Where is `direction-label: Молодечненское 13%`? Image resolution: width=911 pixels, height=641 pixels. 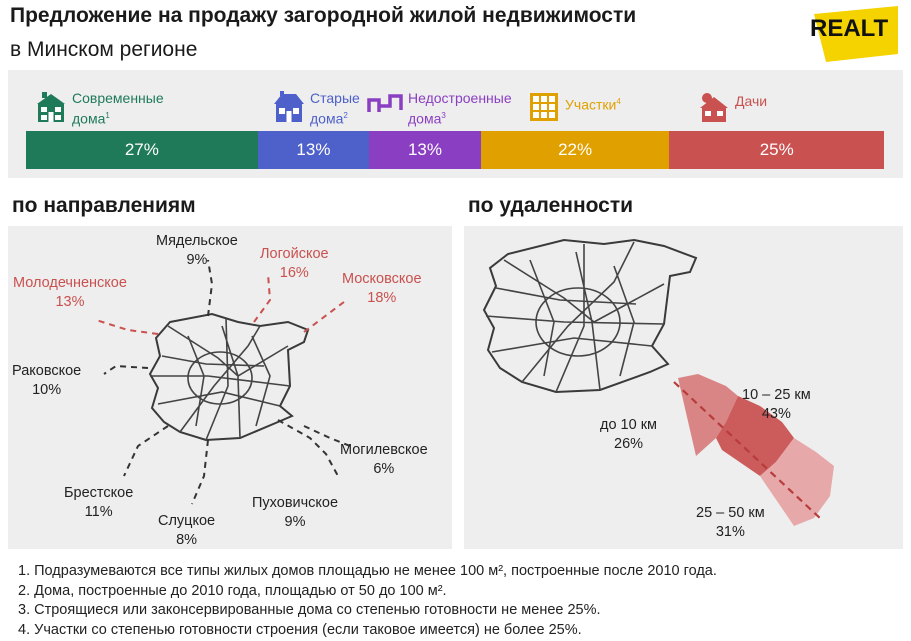 direction-label: Молодечненское 13% is located at coordinates (70, 292).